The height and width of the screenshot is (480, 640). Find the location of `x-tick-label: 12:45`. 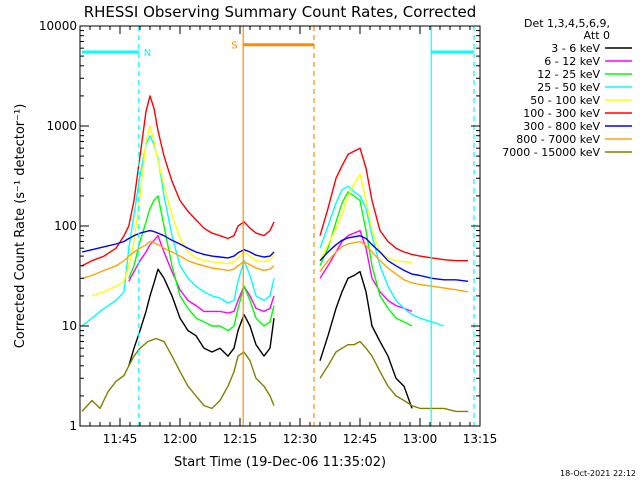

x-tick-label: 12:45 is located at coordinates (360, 439).